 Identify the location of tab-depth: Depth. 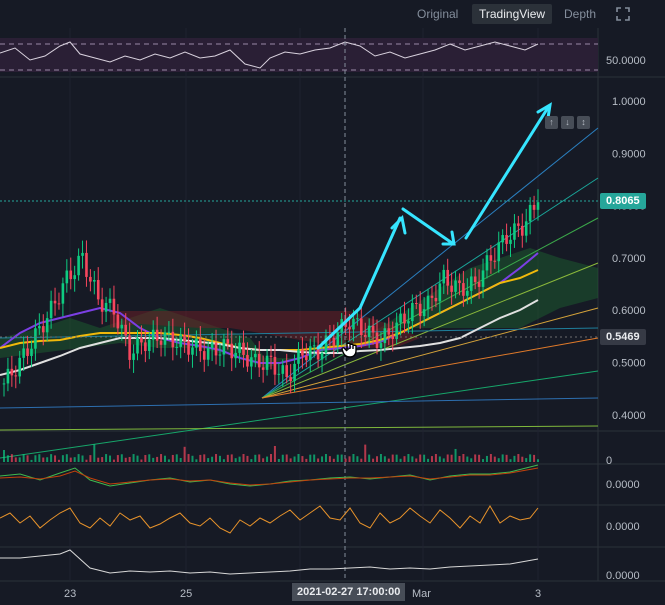
(580, 14).